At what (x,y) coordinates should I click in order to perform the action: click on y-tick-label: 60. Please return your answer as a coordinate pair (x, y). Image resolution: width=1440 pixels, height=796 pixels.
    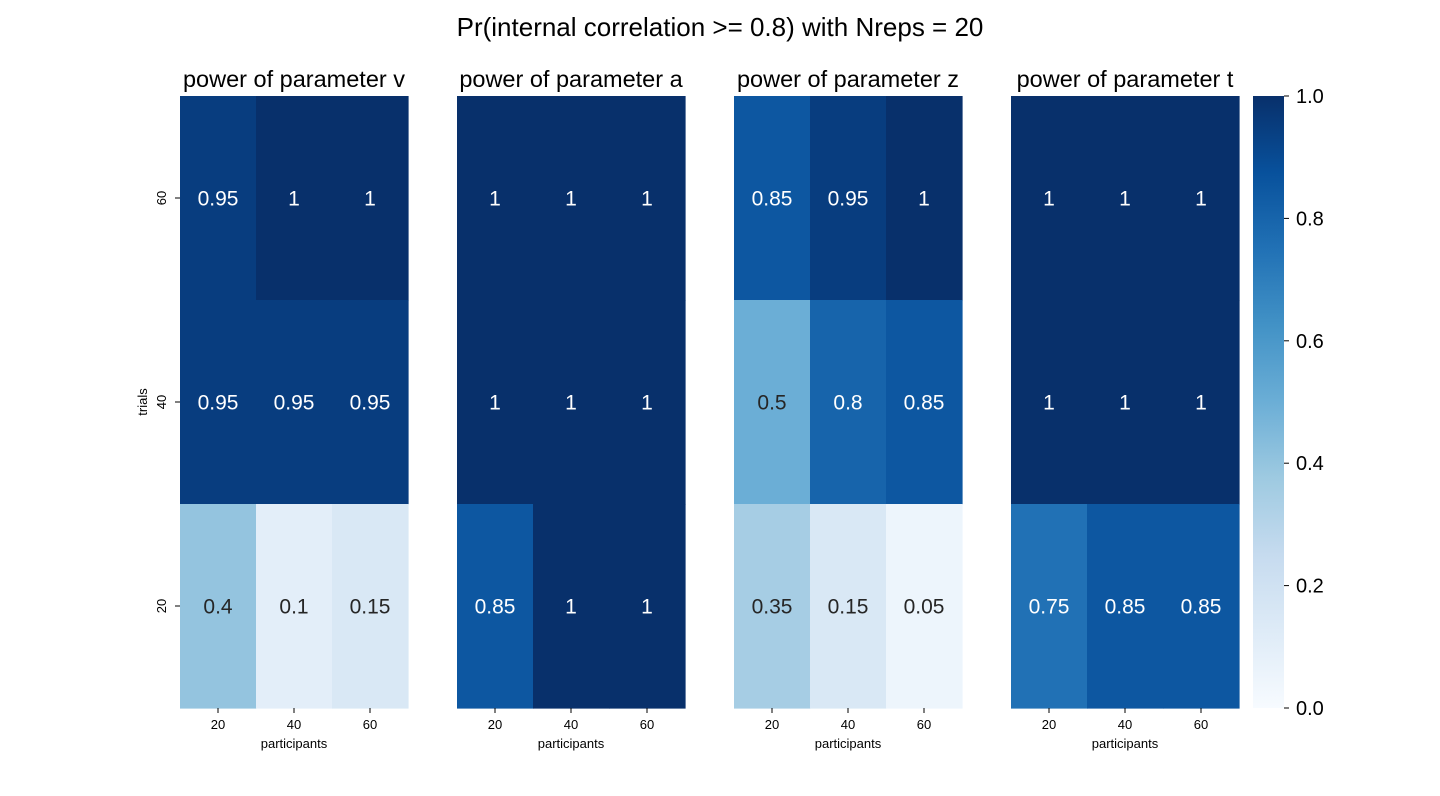
    Looking at the image, I should click on (161, 198).